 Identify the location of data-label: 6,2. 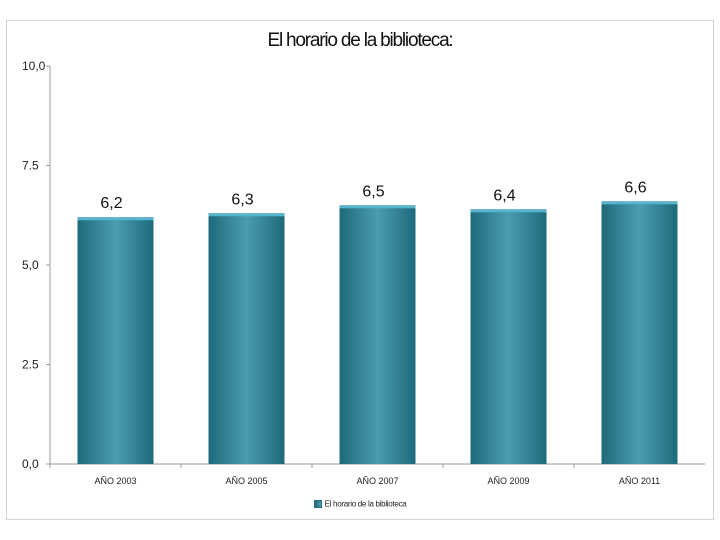
(111, 203).